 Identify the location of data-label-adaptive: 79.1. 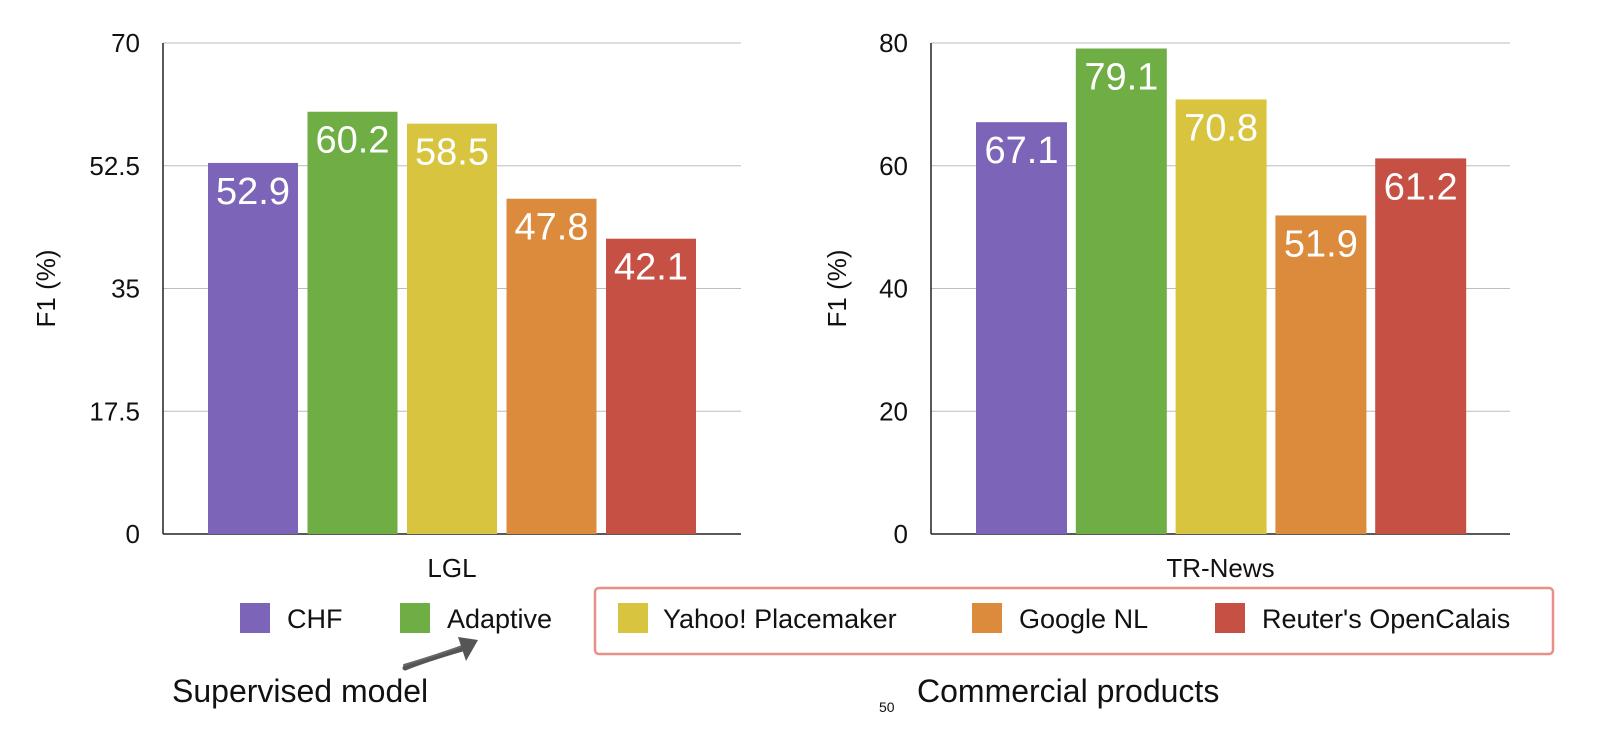
(1121, 78).